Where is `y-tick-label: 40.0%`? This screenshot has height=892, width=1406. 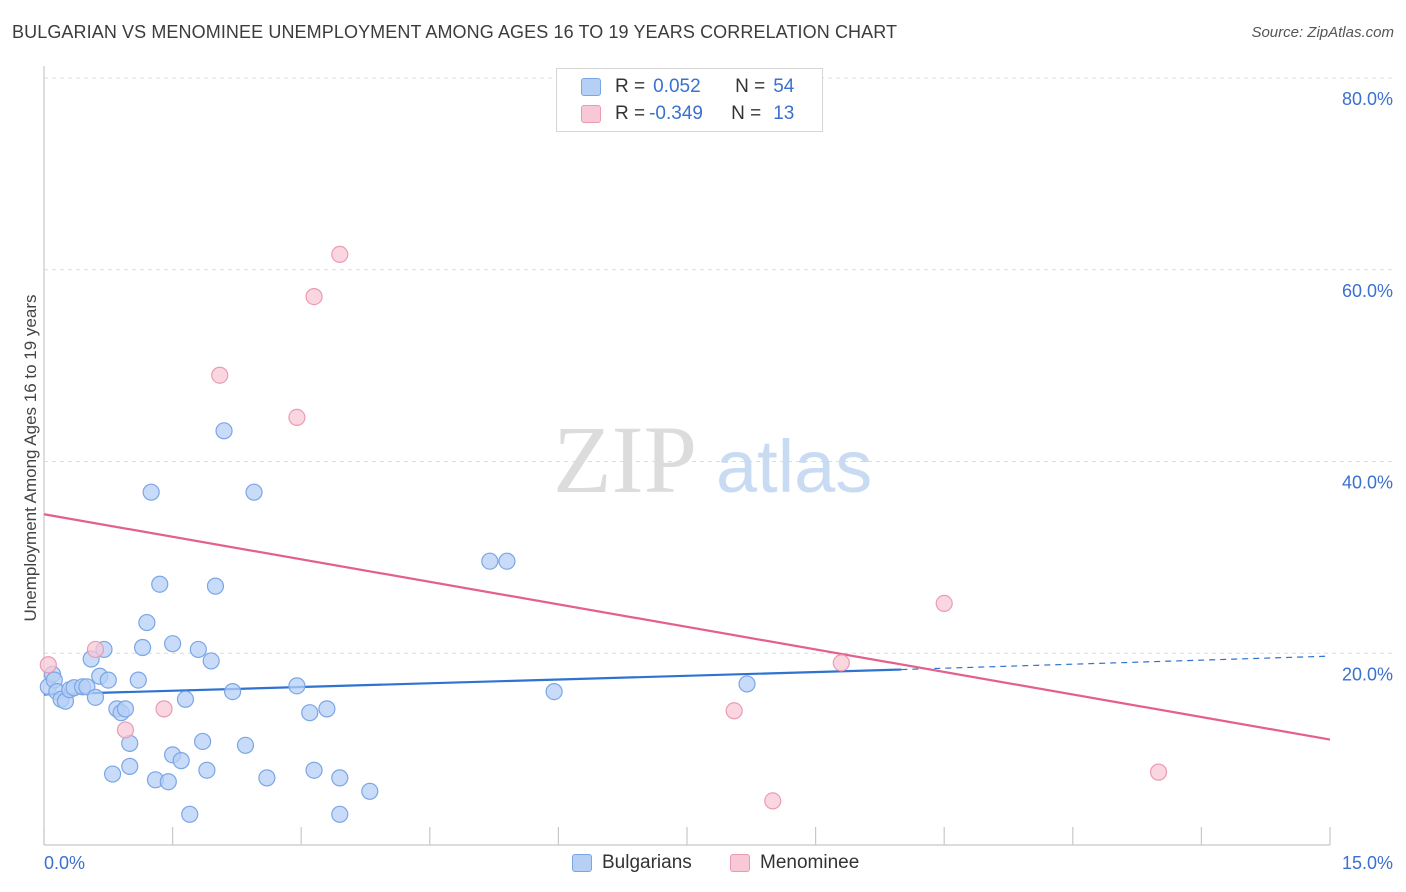 y-tick-label: 40.0% is located at coordinates (1367, 483).